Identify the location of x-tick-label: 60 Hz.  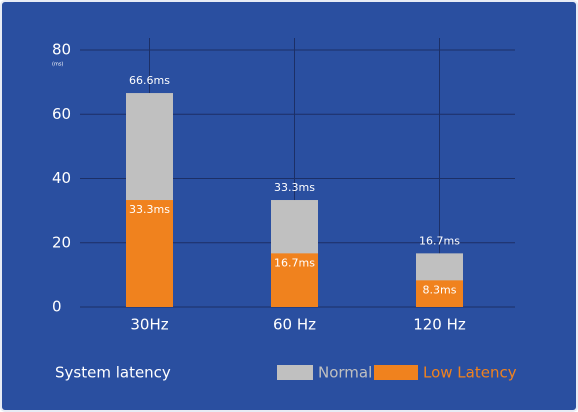
(294, 325).